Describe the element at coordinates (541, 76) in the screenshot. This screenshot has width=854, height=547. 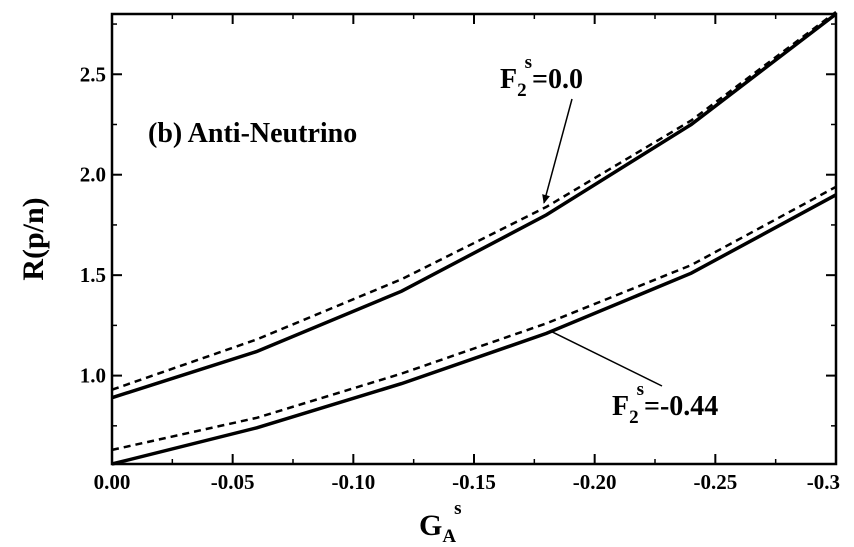
I see `annotation-f2s-zero: F2s=0.0` at that location.